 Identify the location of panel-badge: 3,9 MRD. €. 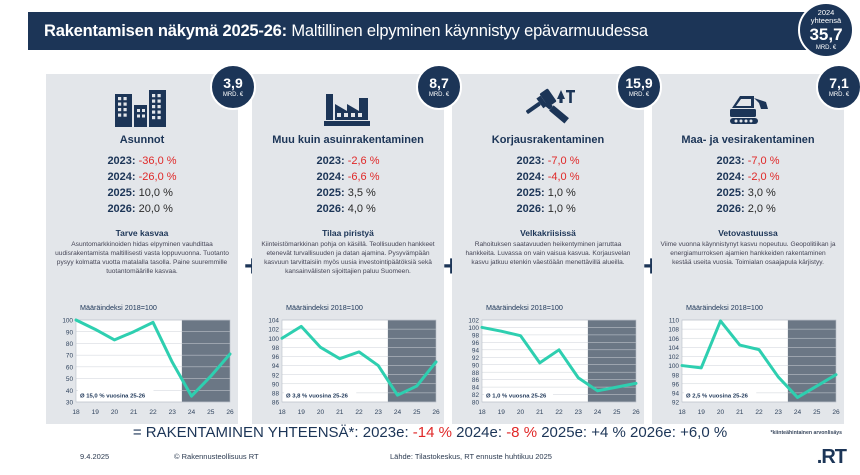
(233, 87).